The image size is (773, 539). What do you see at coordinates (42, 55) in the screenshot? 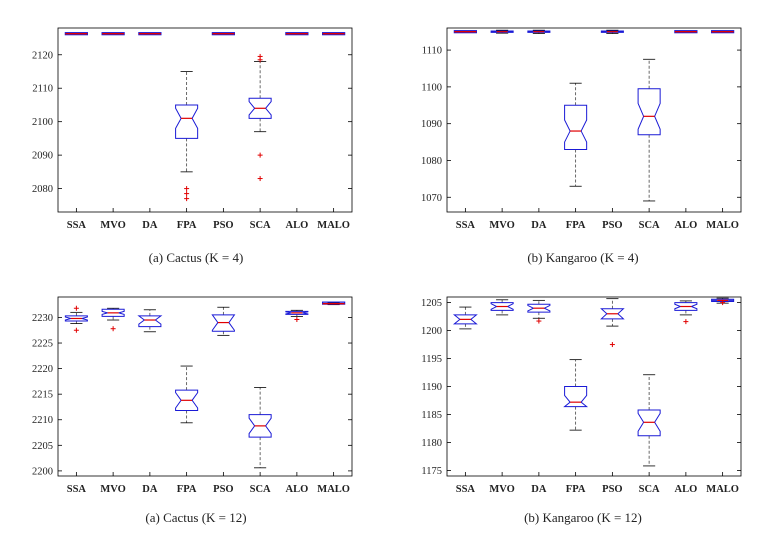
I see `y-tick-label: 2120` at bounding box center [42, 55].